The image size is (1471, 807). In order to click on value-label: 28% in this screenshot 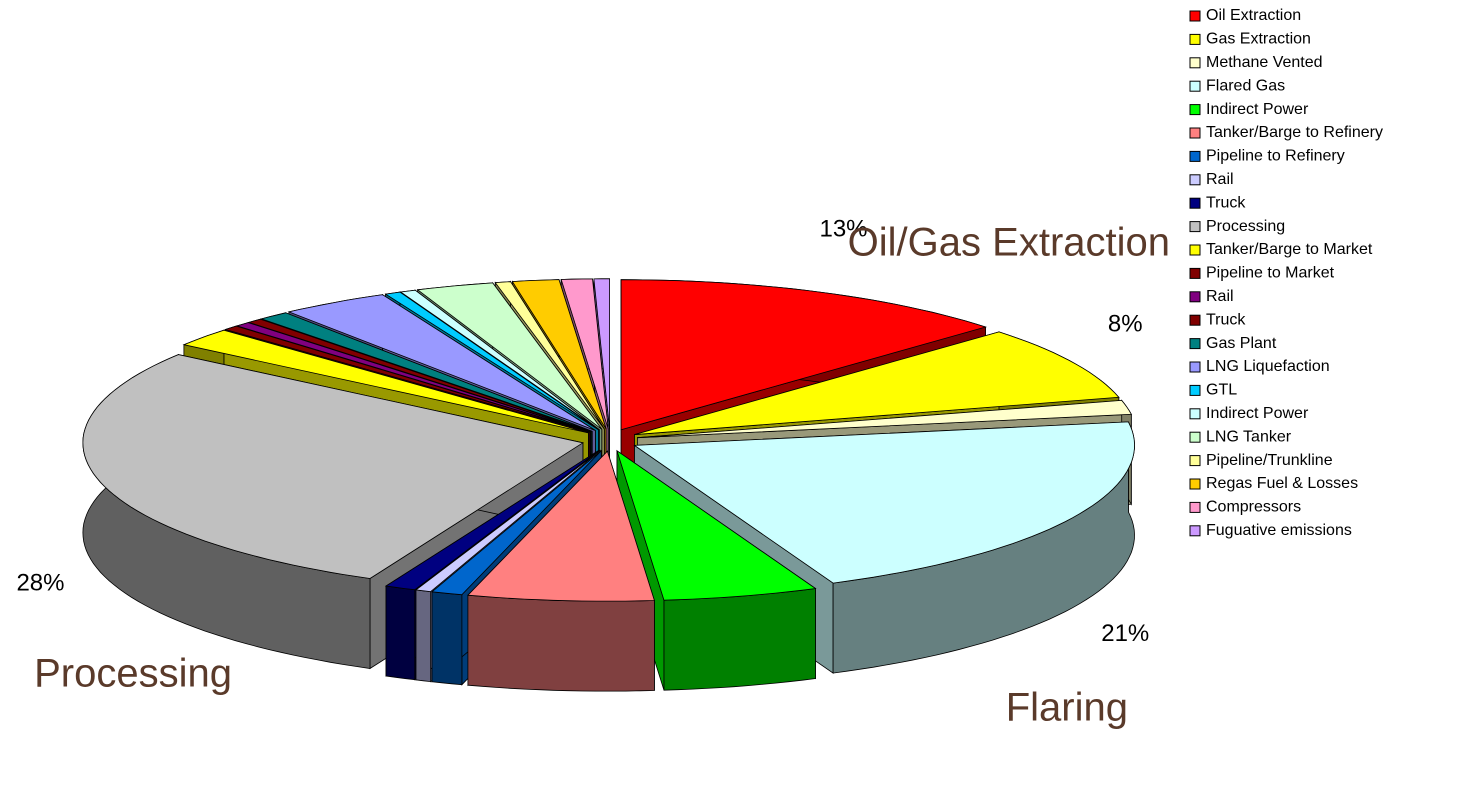, I will do `click(40, 582)`.